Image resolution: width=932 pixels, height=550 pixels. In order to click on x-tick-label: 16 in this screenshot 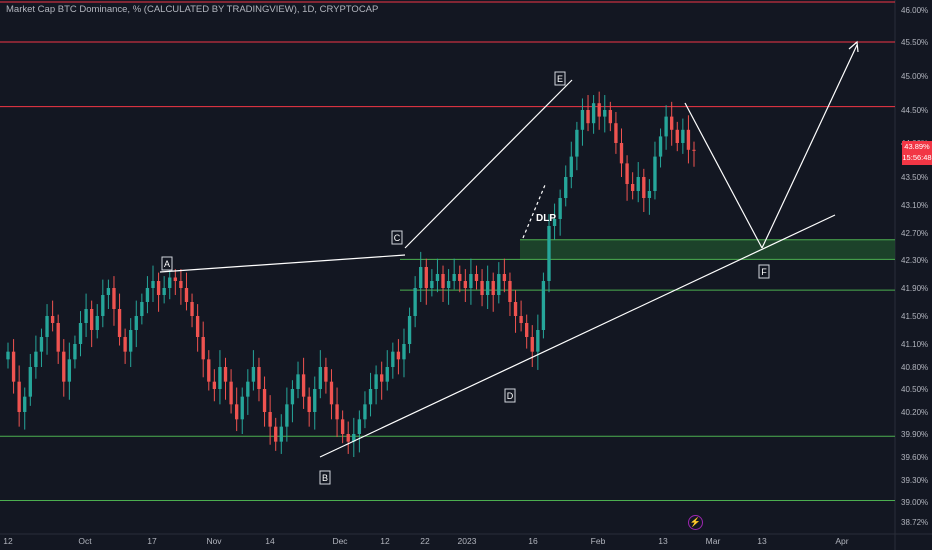, I will do `click(533, 541)`.